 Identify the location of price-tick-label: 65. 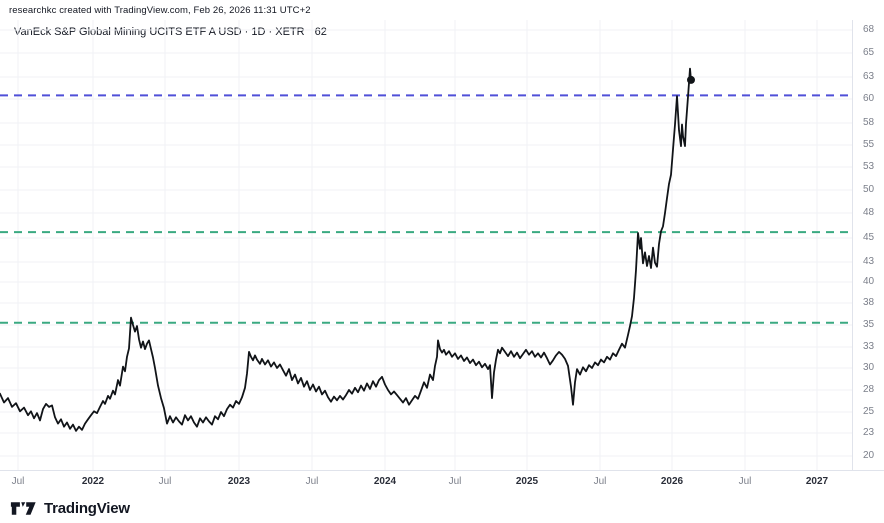
(869, 52).